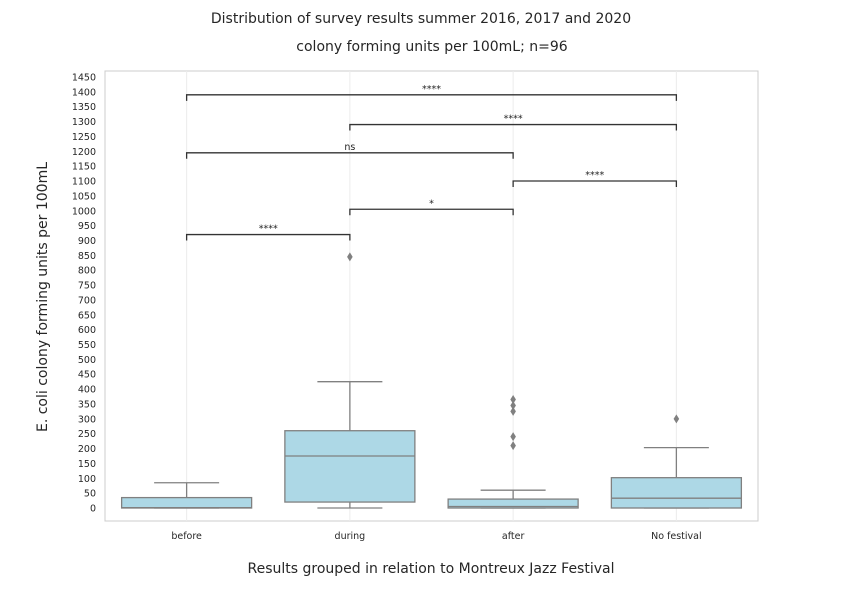 The width and height of the screenshot is (842, 595). Describe the element at coordinates (513, 536) in the screenshot. I see `x-tick-label: after` at that location.